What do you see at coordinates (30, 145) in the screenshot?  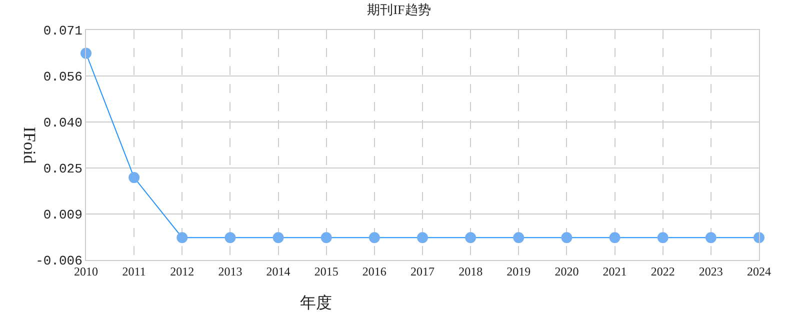 I see `y-axis-title: IFoid` at bounding box center [30, 145].